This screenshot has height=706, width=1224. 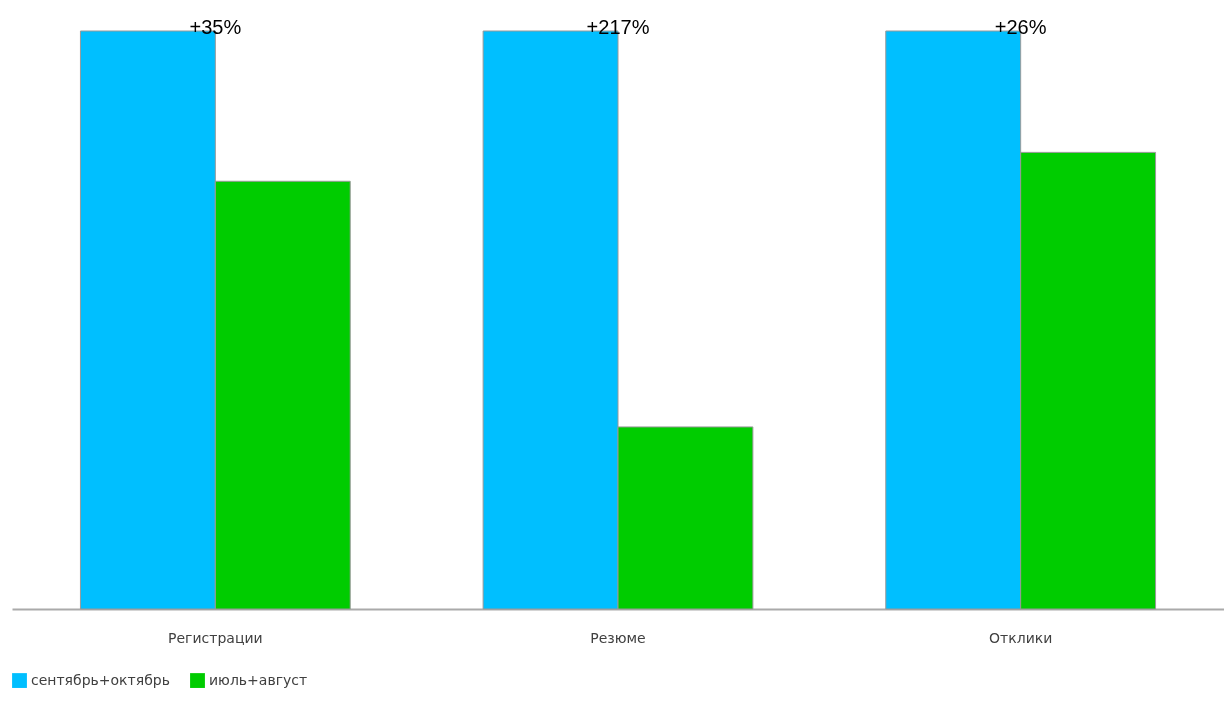 What do you see at coordinates (618, 637) in the screenshot?
I see `x-tick-label: Резюме` at bounding box center [618, 637].